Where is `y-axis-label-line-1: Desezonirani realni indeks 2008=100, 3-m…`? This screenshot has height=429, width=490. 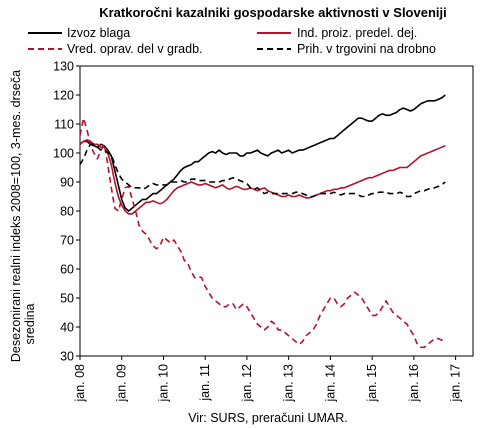 y-axis-label-line-1: Desezonirani realni indeks 2008=100, 3-m… is located at coordinates (16, 216).